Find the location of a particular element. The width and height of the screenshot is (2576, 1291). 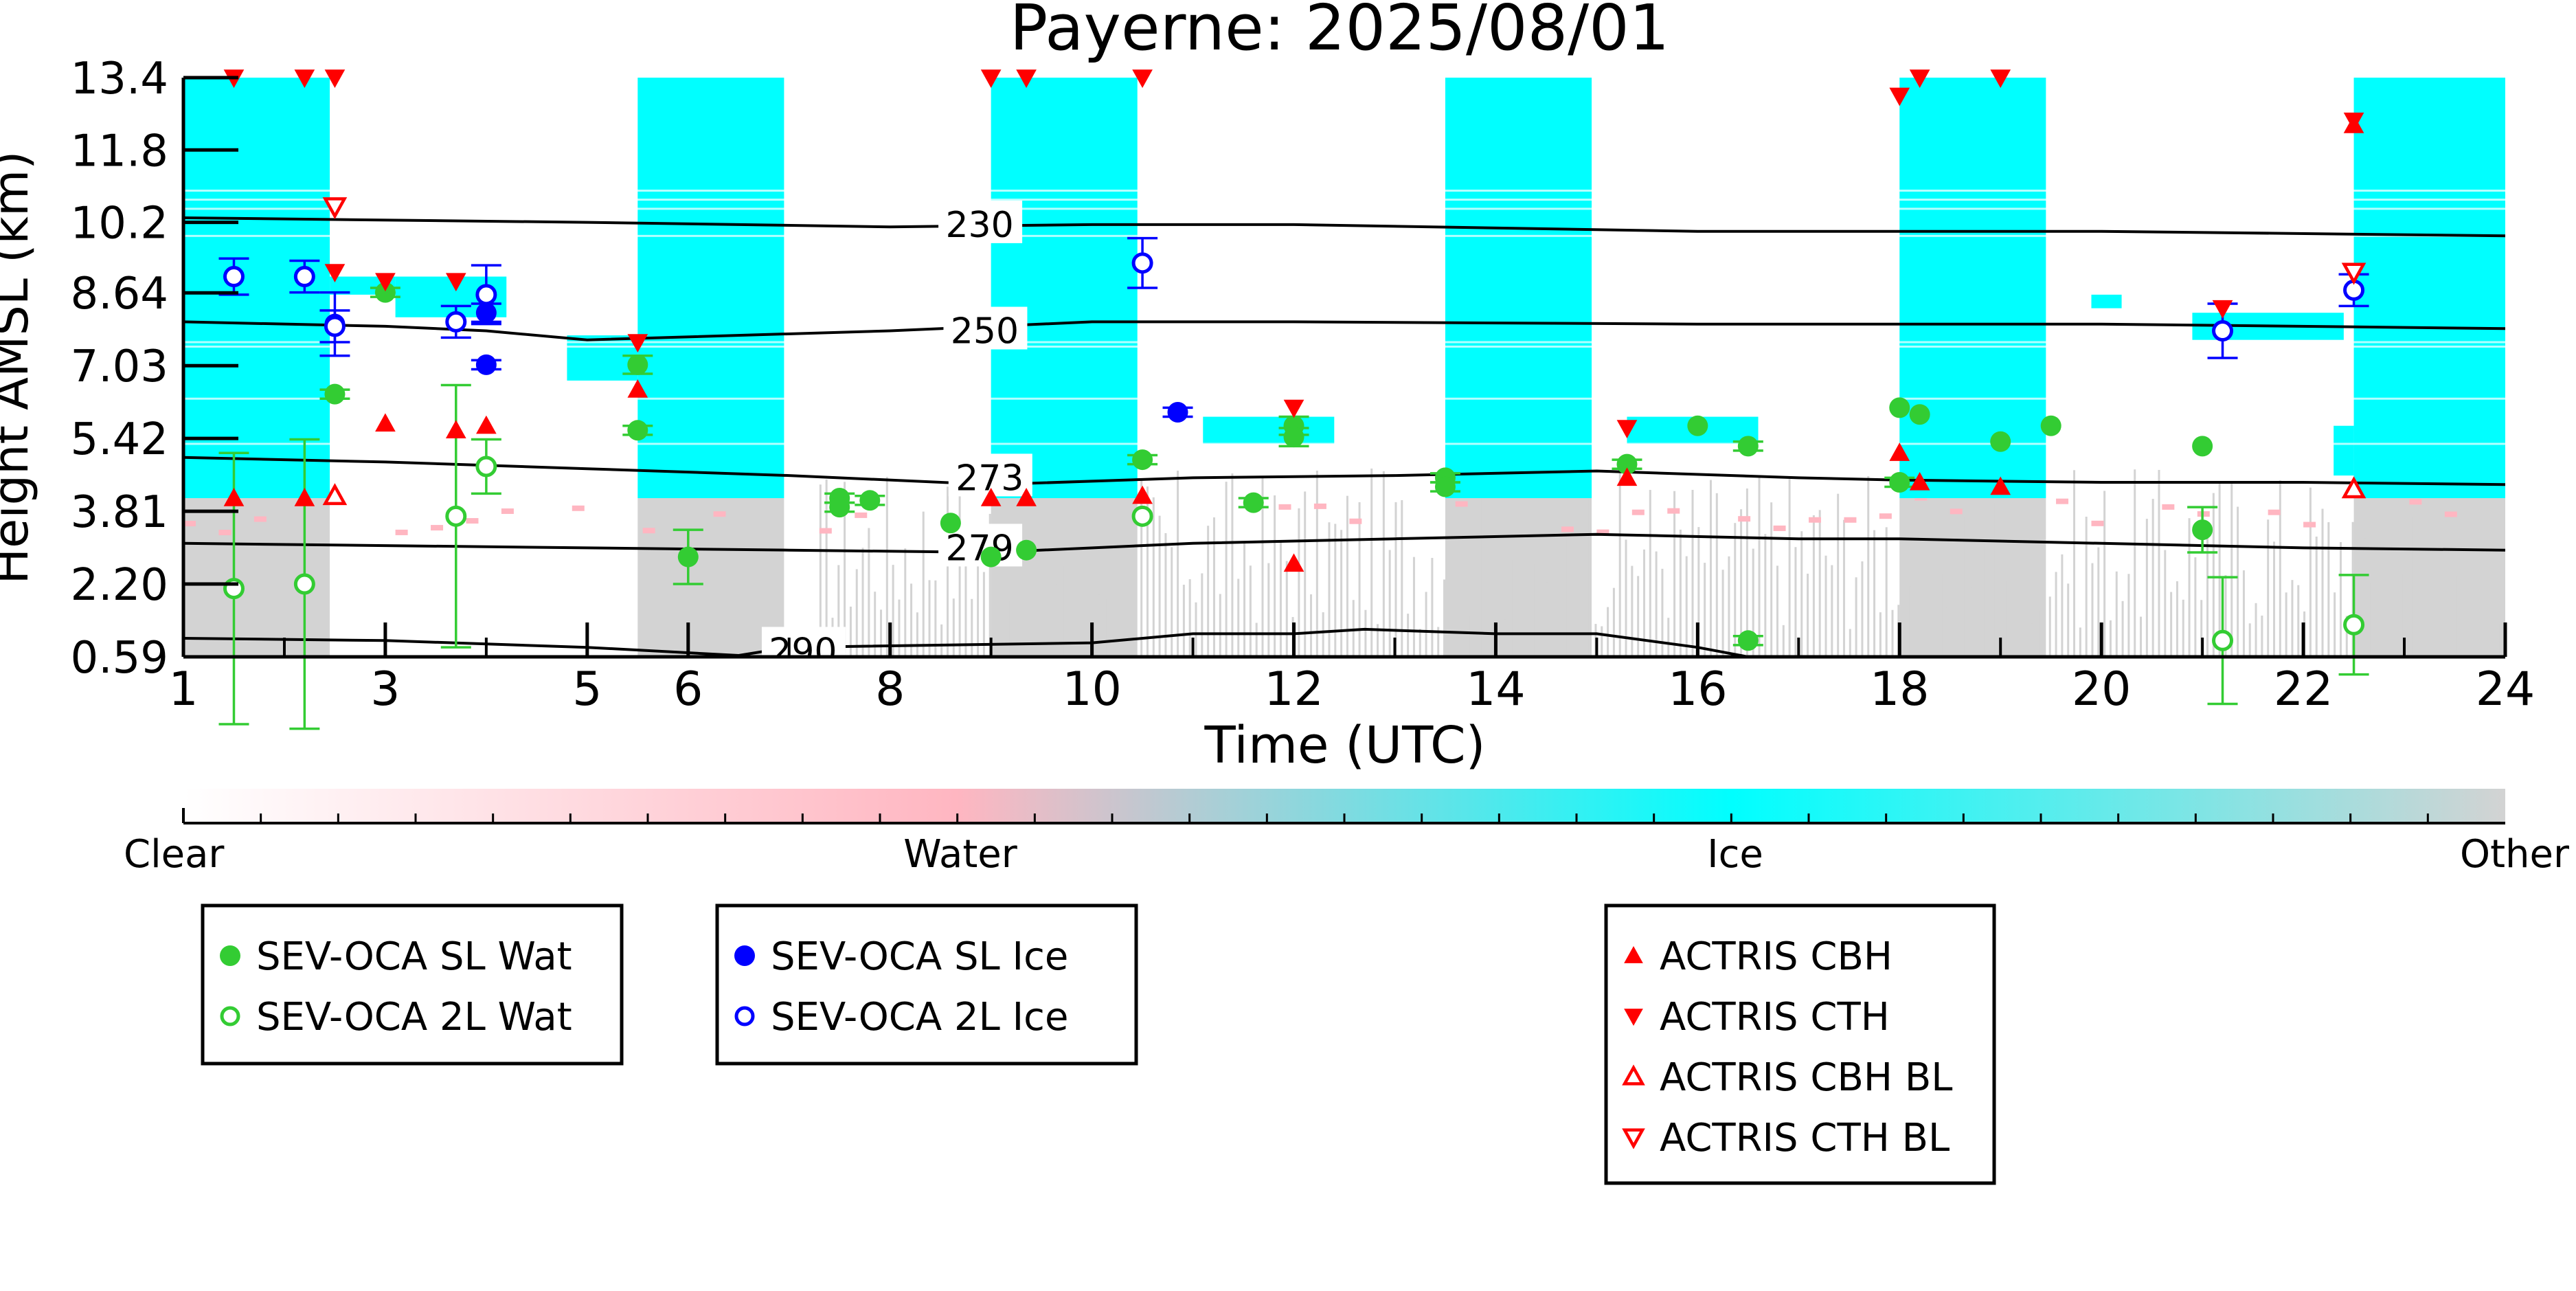

x-tick-label: 1 is located at coordinates (183, 689).